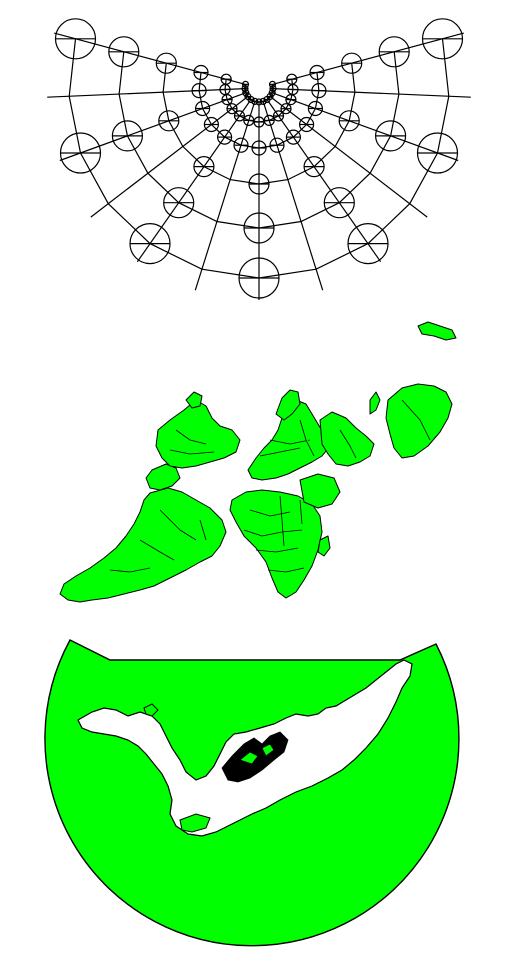  Describe the element at coordinates (143, 545) in the screenshot. I see `landmass-south-america` at that location.